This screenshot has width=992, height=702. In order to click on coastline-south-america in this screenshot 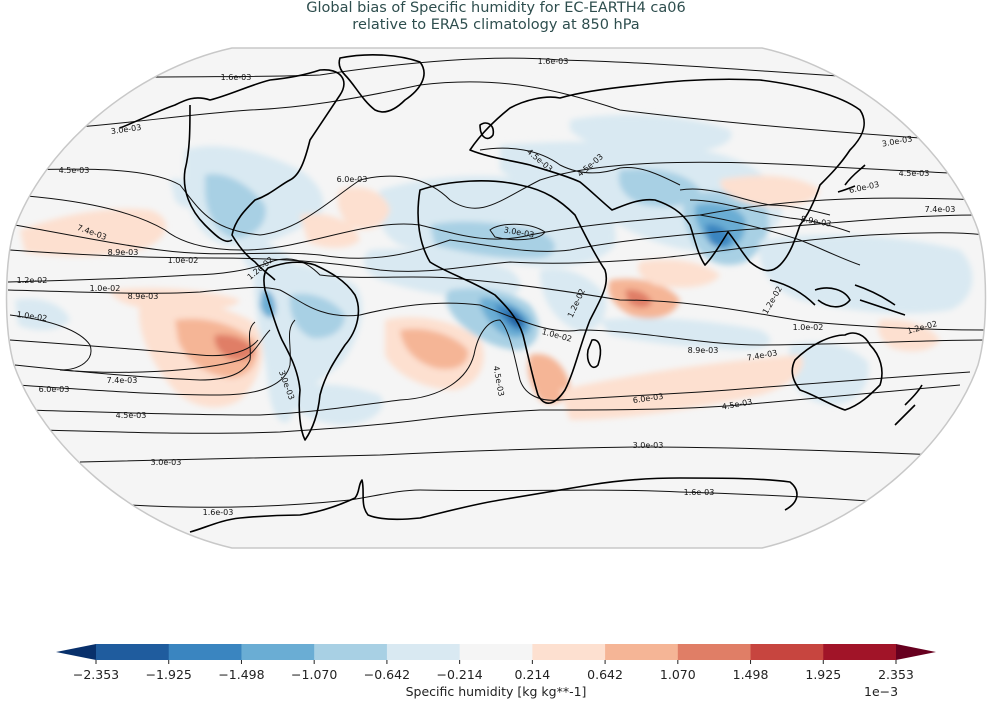, I will do `click(311, 351)`.